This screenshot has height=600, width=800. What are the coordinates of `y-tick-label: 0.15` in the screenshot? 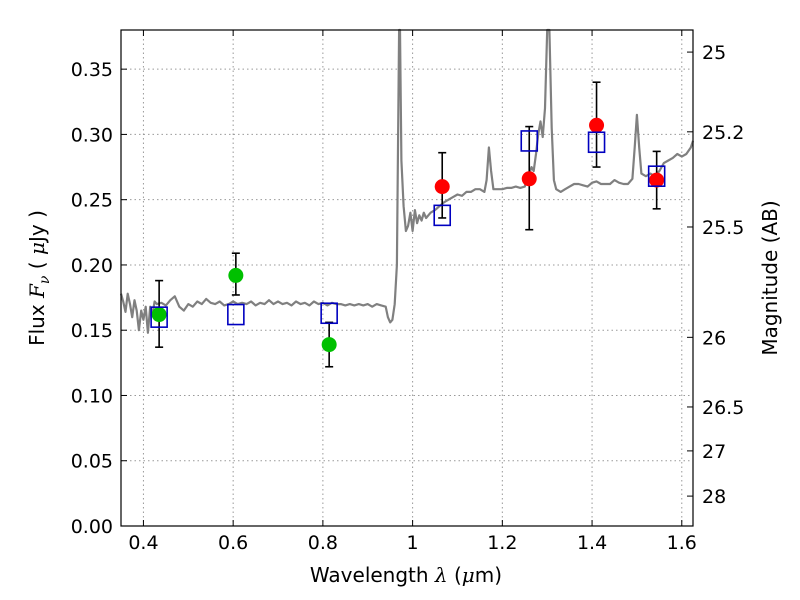 It's located at (92, 331).